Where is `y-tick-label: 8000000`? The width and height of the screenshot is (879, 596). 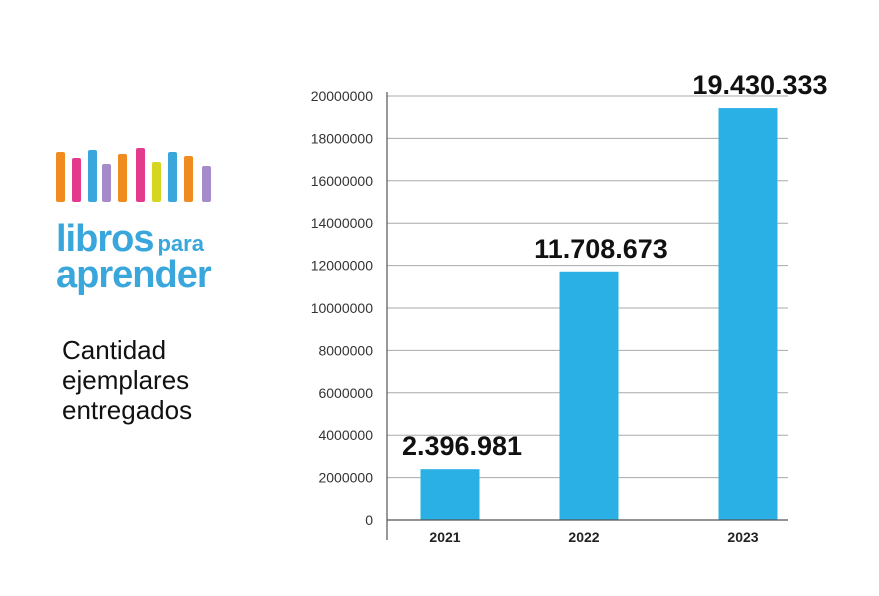 y-tick-label: 8000000 is located at coordinates (345, 350).